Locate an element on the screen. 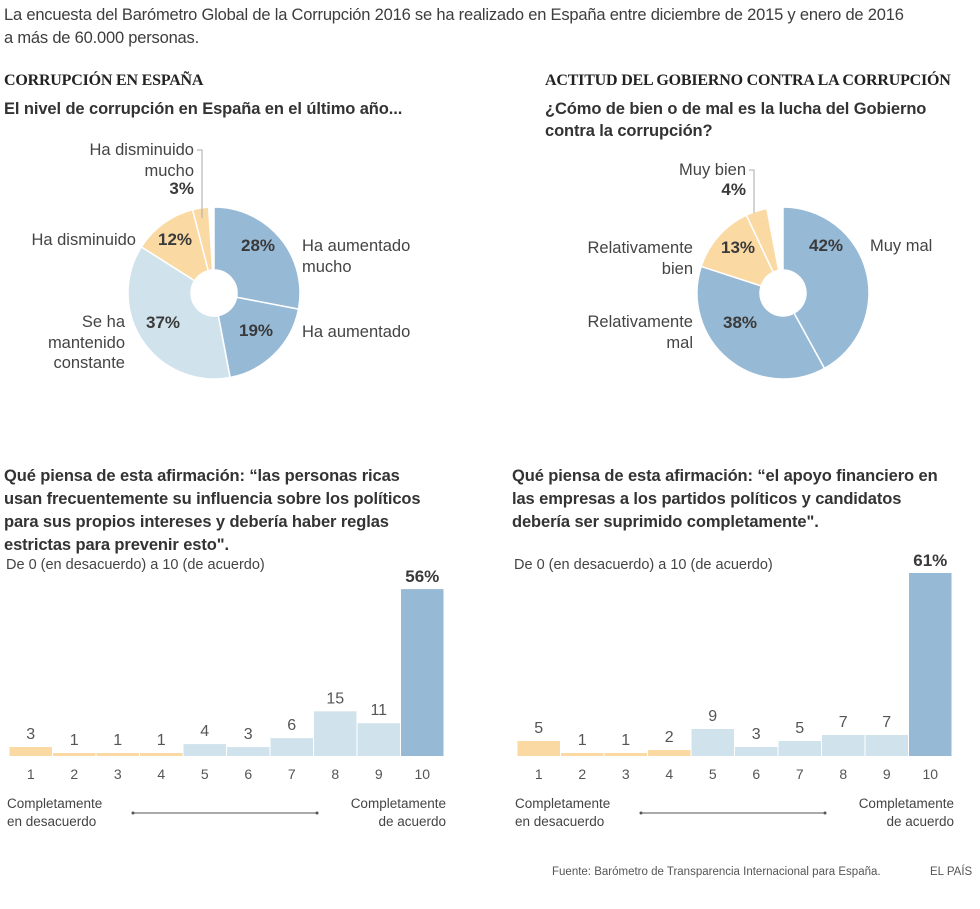 Image resolution: width=980 pixels, height=909 pixels. bar1-subtitle: De 0 (en desacuerdo) a 10 (de acuerdo) is located at coordinates (135, 565).